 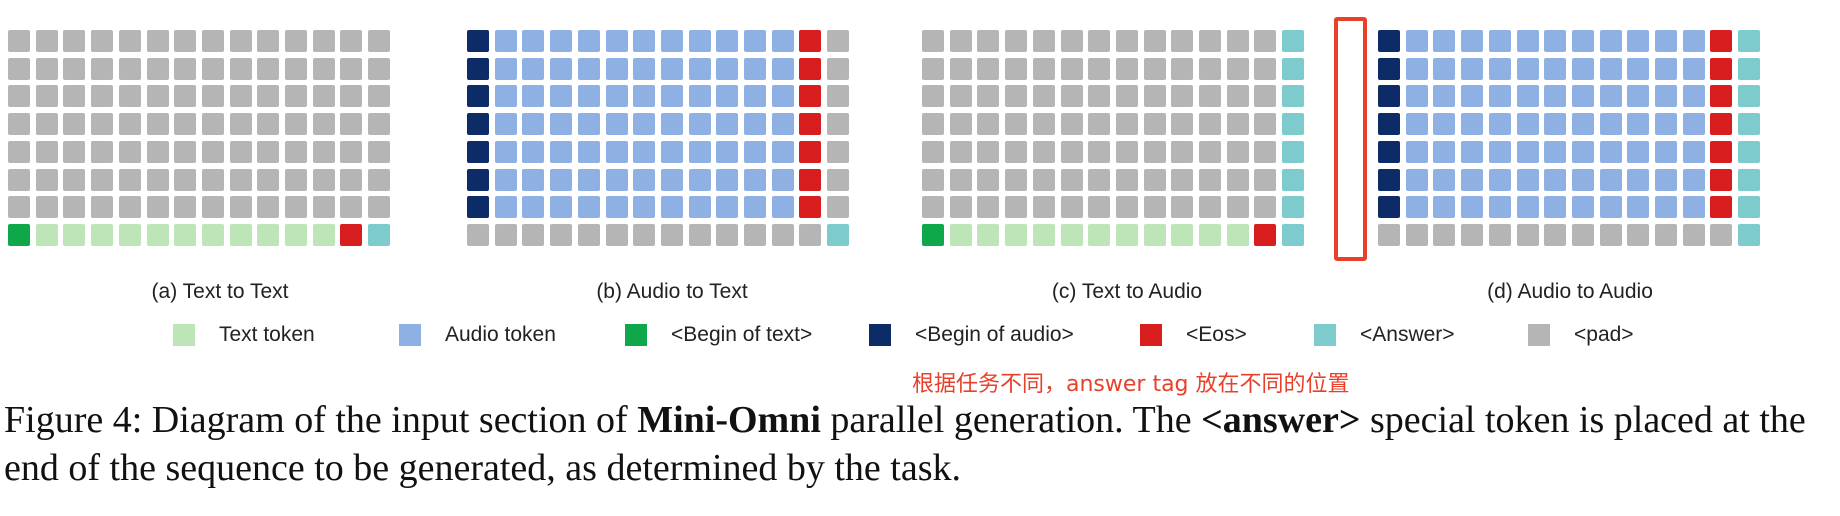 What do you see at coordinates (1539, 335) in the screenshot?
I see `pad-swatch` at bounding box center [1539, 335].